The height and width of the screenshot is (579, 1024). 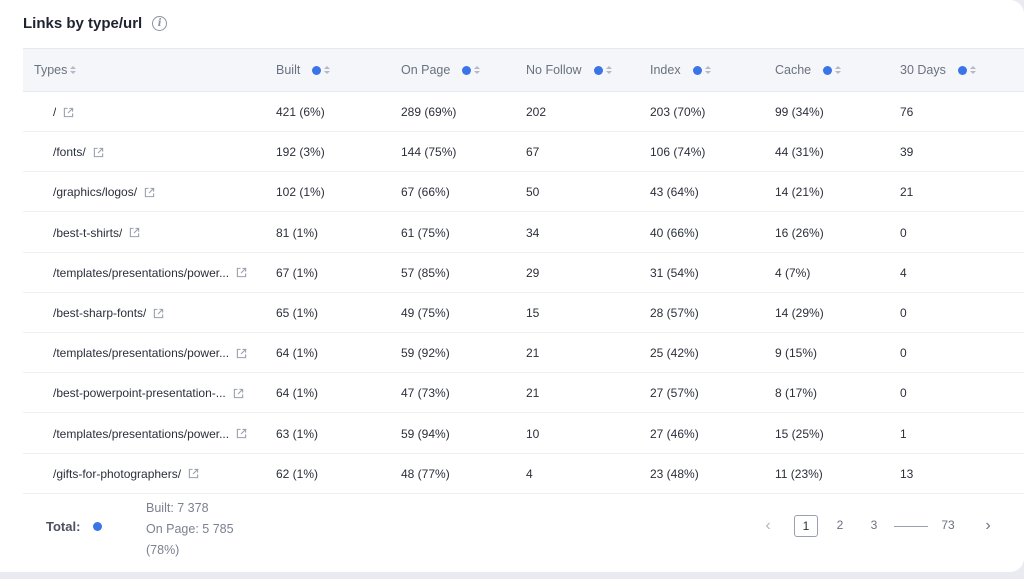 What do you see at coordinates (300, 152) in the screenshot?
I see `cell-value: 192 (3%)` at bounding box center [300, 152].